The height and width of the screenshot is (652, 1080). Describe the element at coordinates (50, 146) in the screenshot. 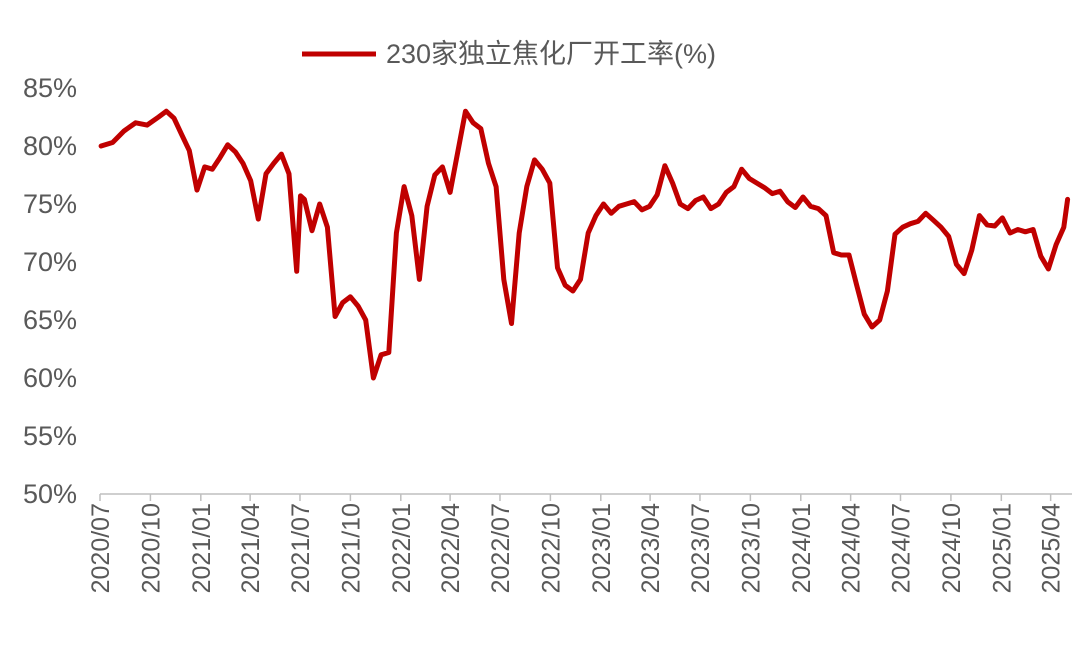

I see `y-tick-label: 80%` at that location.